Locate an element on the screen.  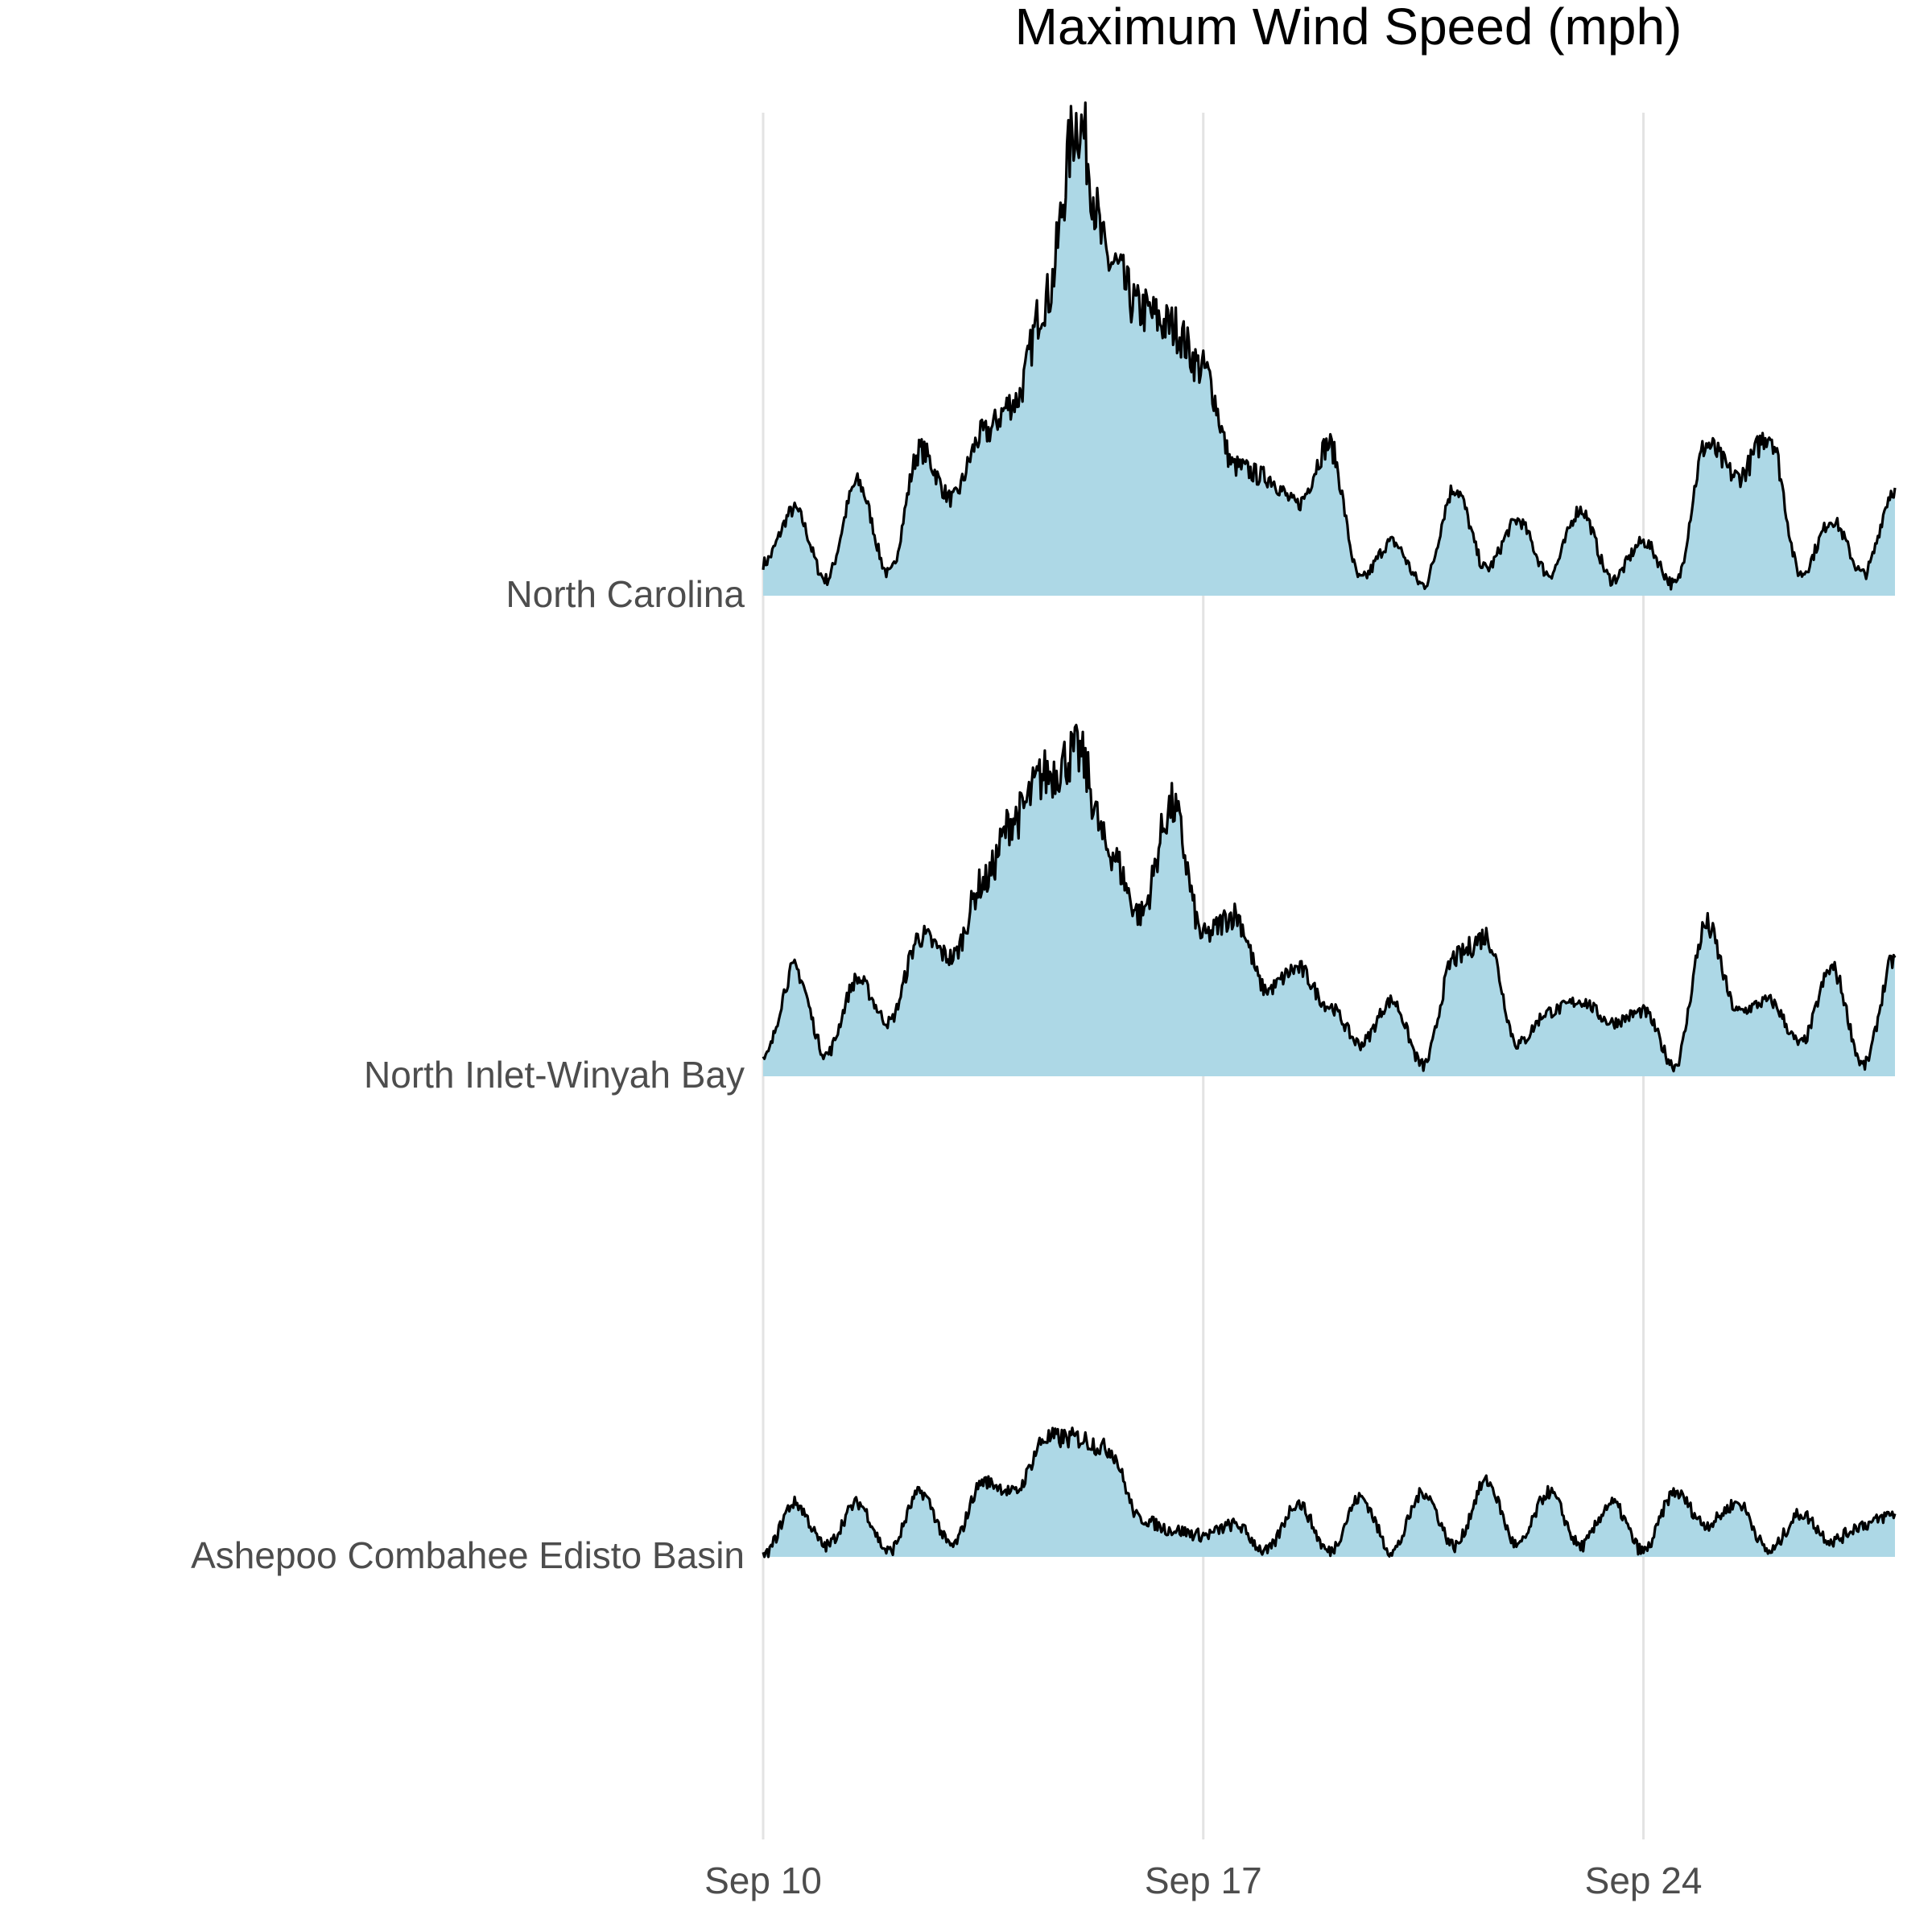
x-tick-label: Sep 17 is located at coordinates (1203, 1880).